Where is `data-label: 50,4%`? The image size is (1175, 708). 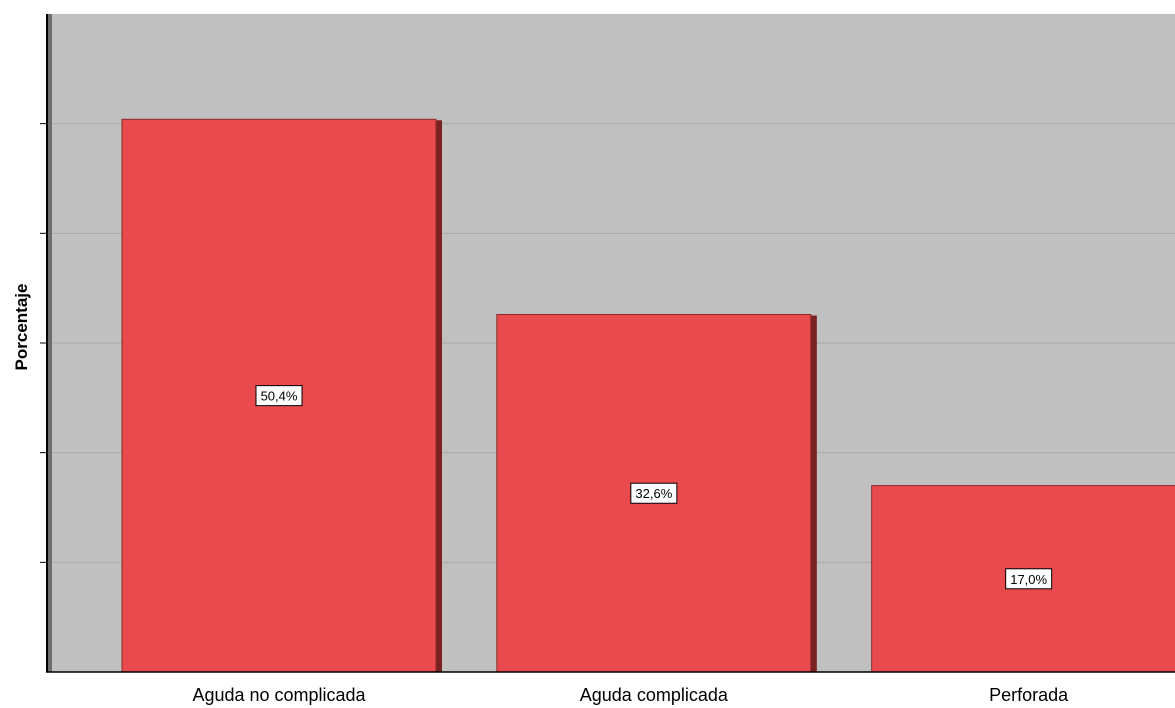
data-label: 50,4% is located at coordinates (279, 396).